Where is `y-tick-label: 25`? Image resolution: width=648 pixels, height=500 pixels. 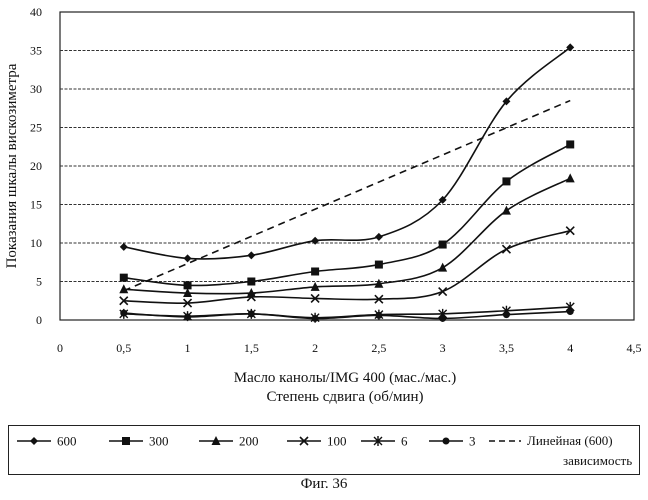 y-tick-label: 25 is located at coordinates (36, 128).